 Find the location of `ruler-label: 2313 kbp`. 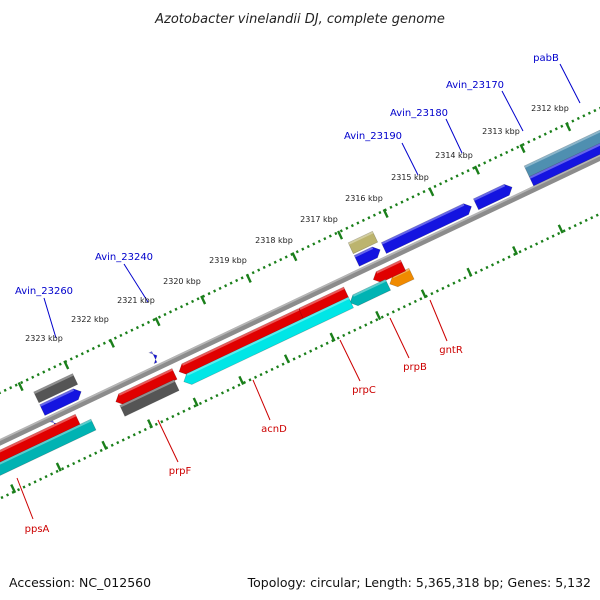

ruler-label: 2313 kbp is located at coordinates (501, 131).